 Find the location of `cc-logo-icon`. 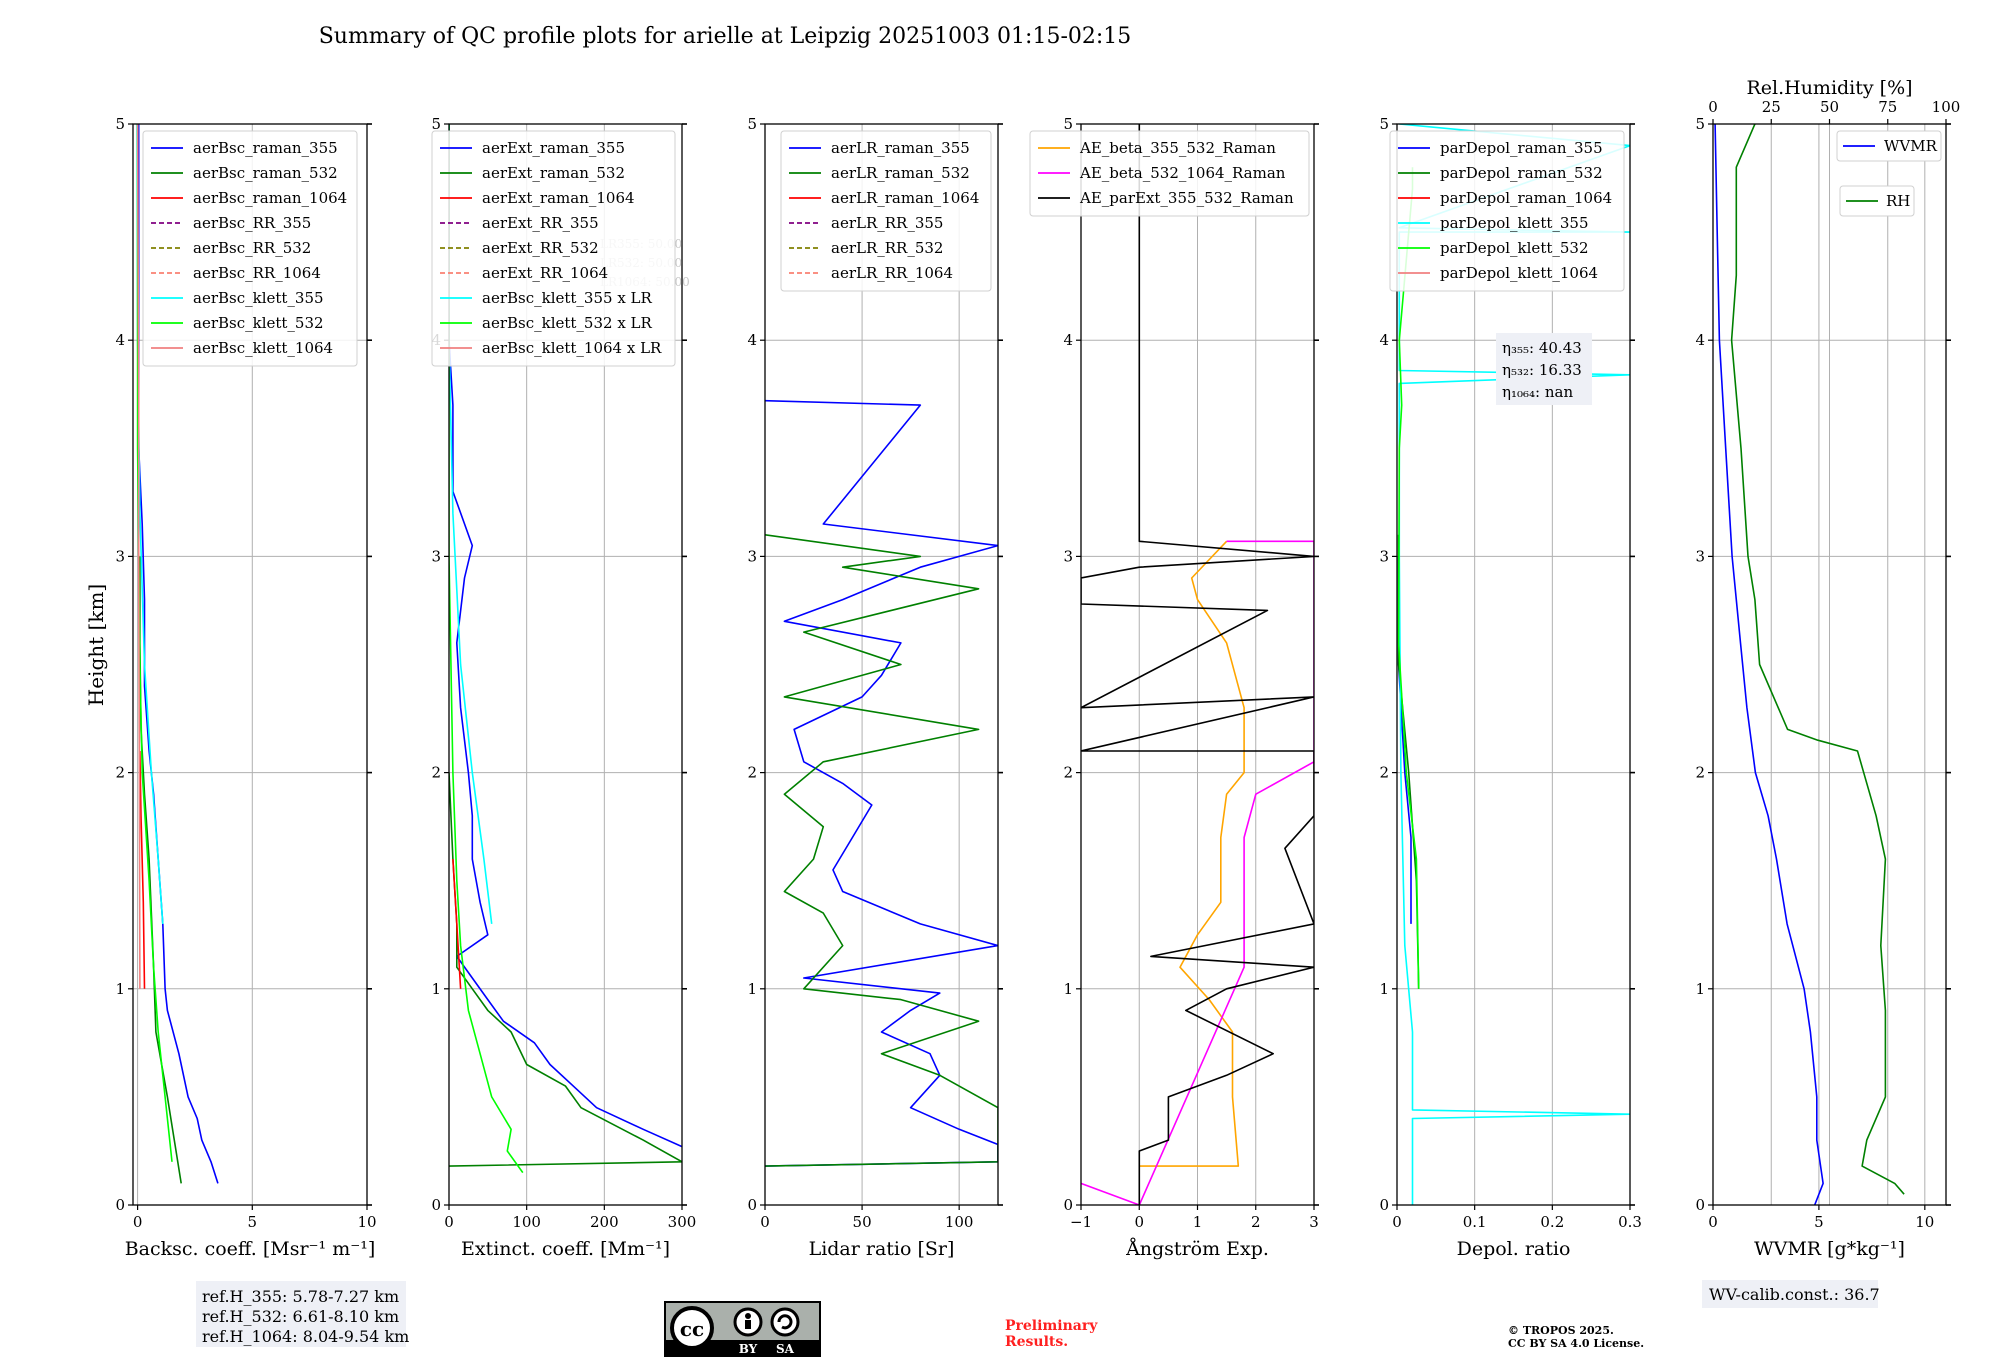

cc-logo-icon is located at coordinates (692, 1328).